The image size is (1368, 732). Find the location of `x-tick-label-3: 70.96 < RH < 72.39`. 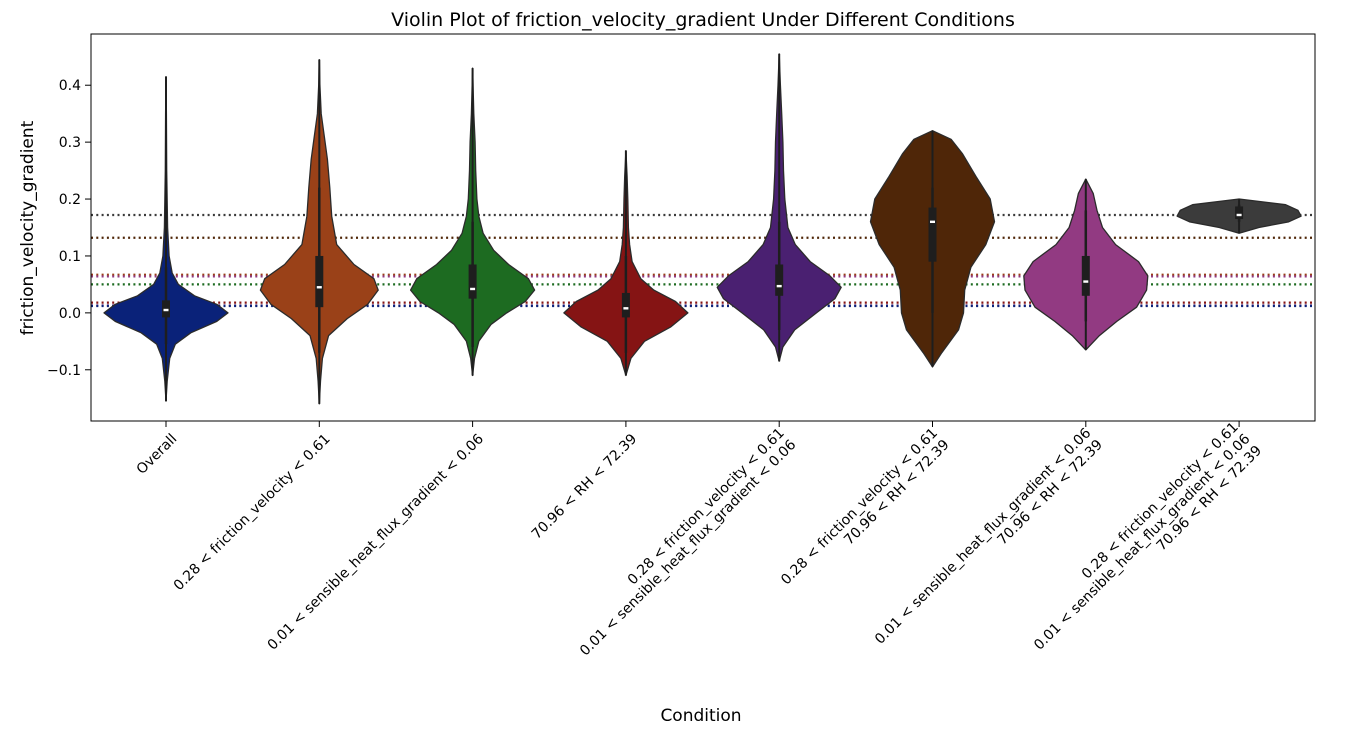

x-tick-label-3: 70.96 < RH < 72.39 is located at coordinates (585, 487).